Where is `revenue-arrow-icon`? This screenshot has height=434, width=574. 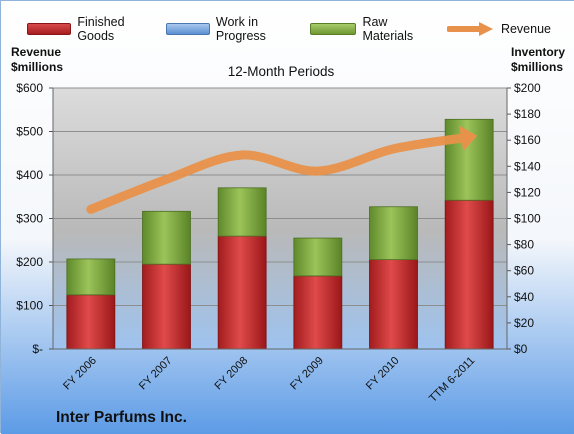
revenue-arrow-icon is located at coordinates (469, 29).